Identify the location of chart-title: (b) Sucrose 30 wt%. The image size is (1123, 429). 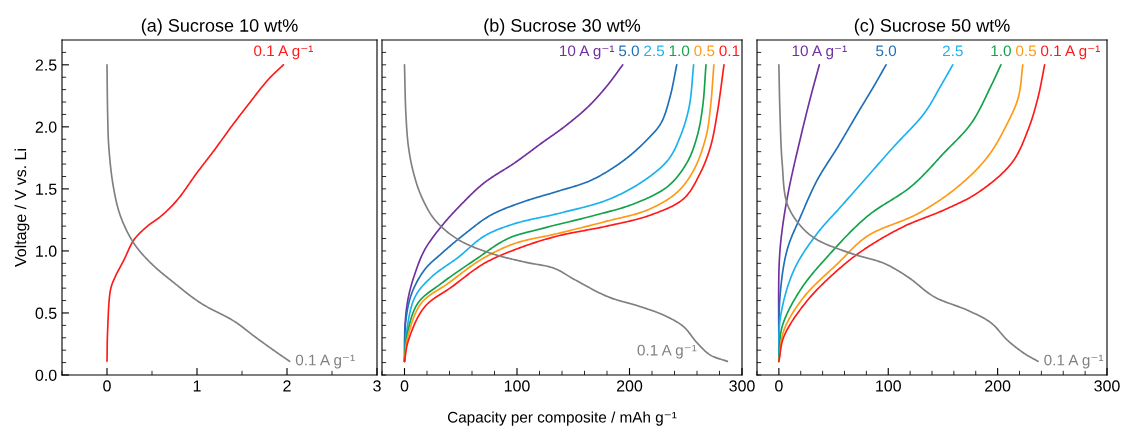
(562, 27).